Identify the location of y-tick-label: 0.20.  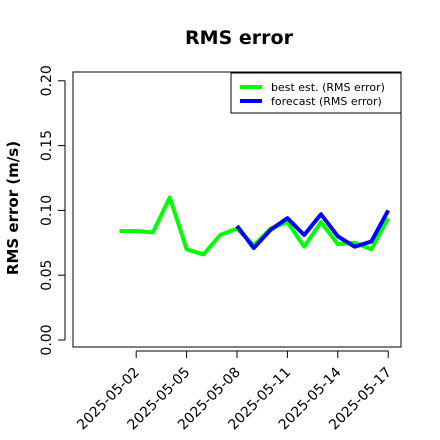
(47, 80).